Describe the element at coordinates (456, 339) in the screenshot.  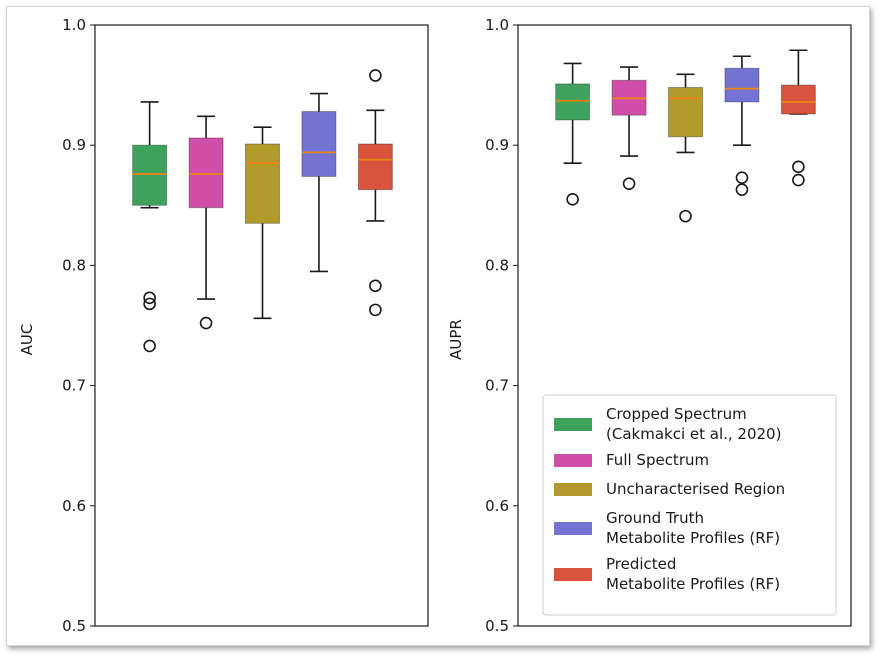
I see `y-axis-label: AUPR` at that location.